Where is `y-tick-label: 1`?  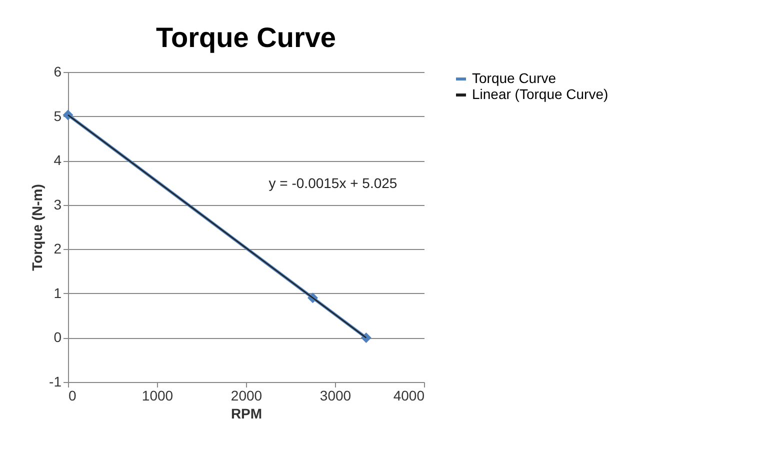 y-tick-label: 1 is located at coordinates (58, 292).